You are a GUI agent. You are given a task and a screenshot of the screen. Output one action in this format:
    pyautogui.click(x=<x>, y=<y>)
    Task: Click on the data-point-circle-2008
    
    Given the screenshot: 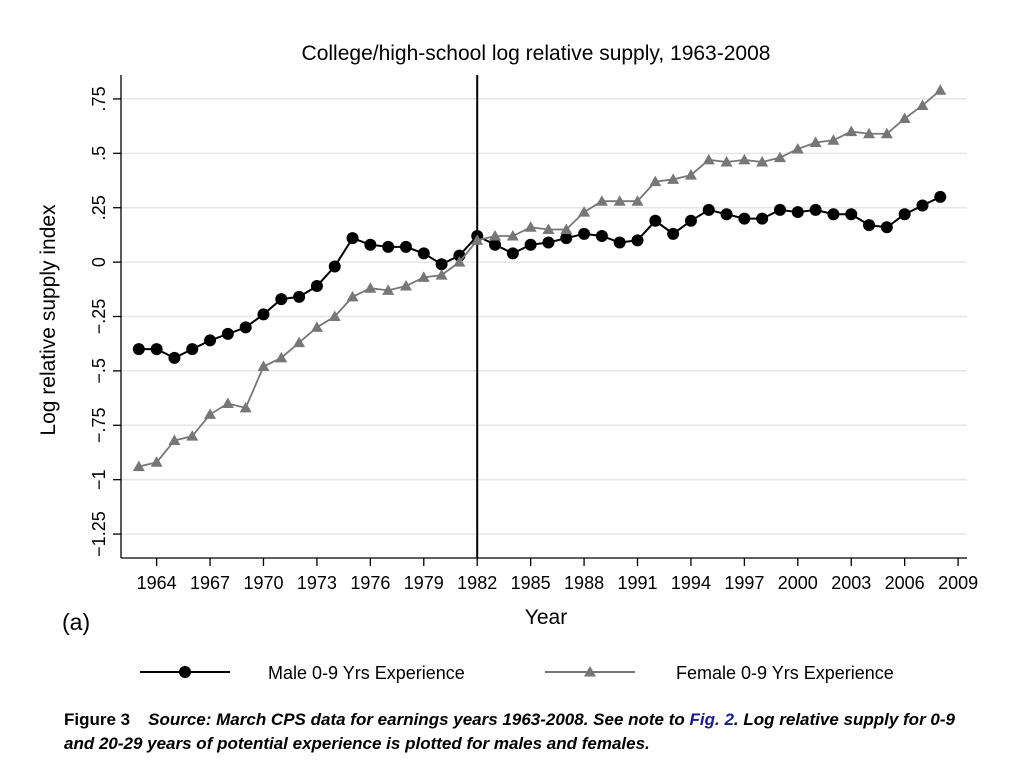 What is the action you would take?
    pyautogui.click(x=940, y=196)
    